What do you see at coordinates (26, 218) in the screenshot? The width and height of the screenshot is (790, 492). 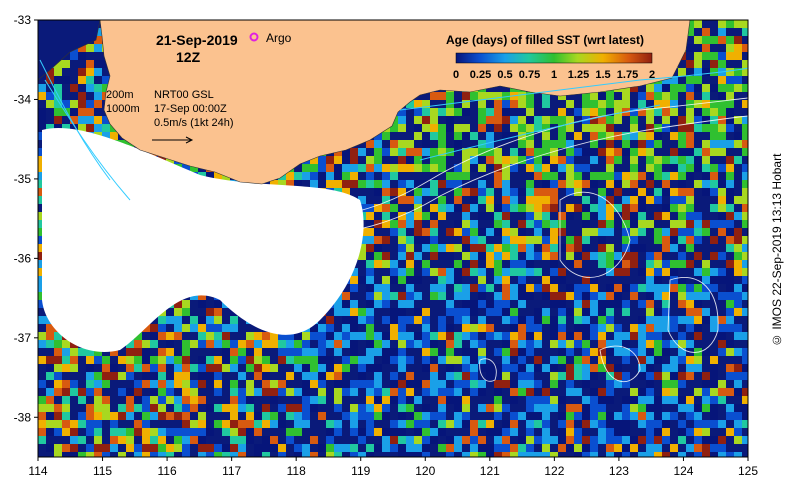 I see `y-axis: -33 -34 -35 -36 -37 -38` at bounding box center [26, 218].